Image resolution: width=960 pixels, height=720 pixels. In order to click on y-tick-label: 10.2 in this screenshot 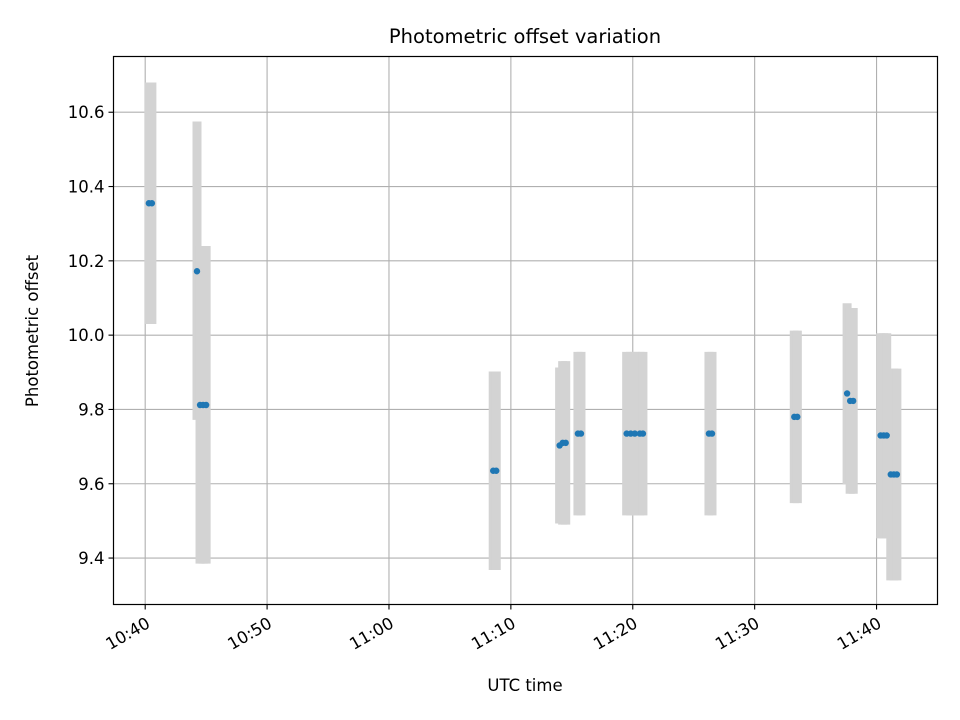, I will do `click(86, 261)`.